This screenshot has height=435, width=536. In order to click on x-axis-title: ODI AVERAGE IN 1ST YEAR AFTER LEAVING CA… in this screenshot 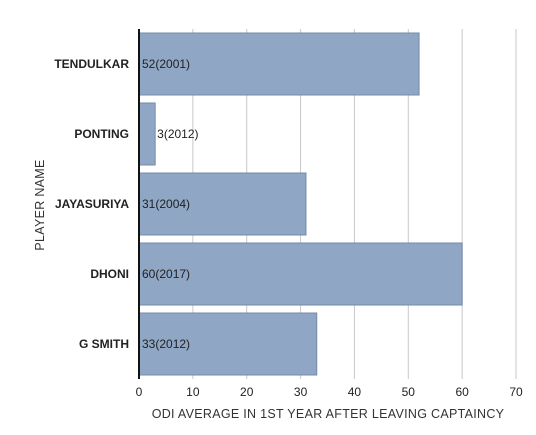, I will do `click(328, 414)`.